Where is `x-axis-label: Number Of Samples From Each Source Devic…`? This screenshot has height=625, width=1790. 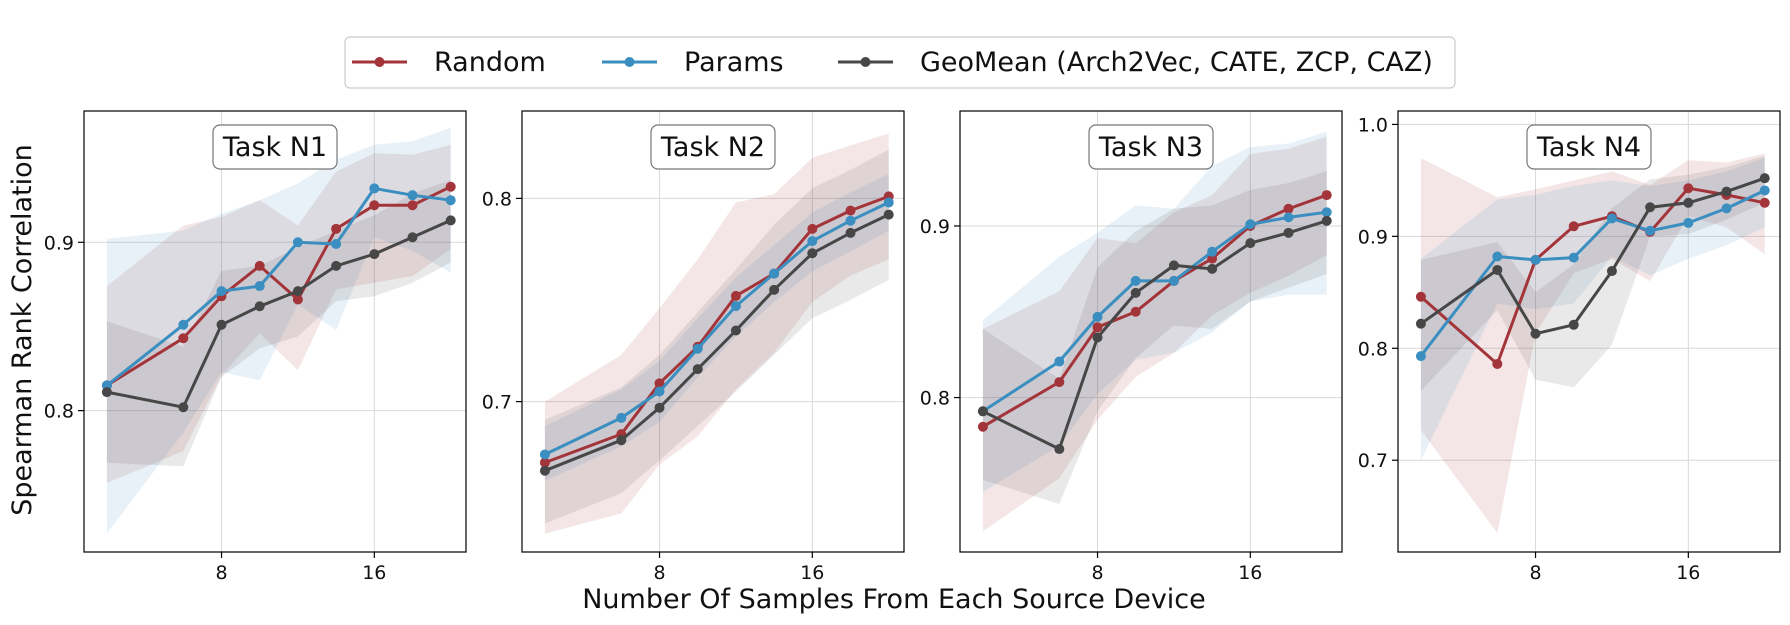 x-axis-label: Number Of Samples From Each Source Devic… is located at coordinates (894, 599).